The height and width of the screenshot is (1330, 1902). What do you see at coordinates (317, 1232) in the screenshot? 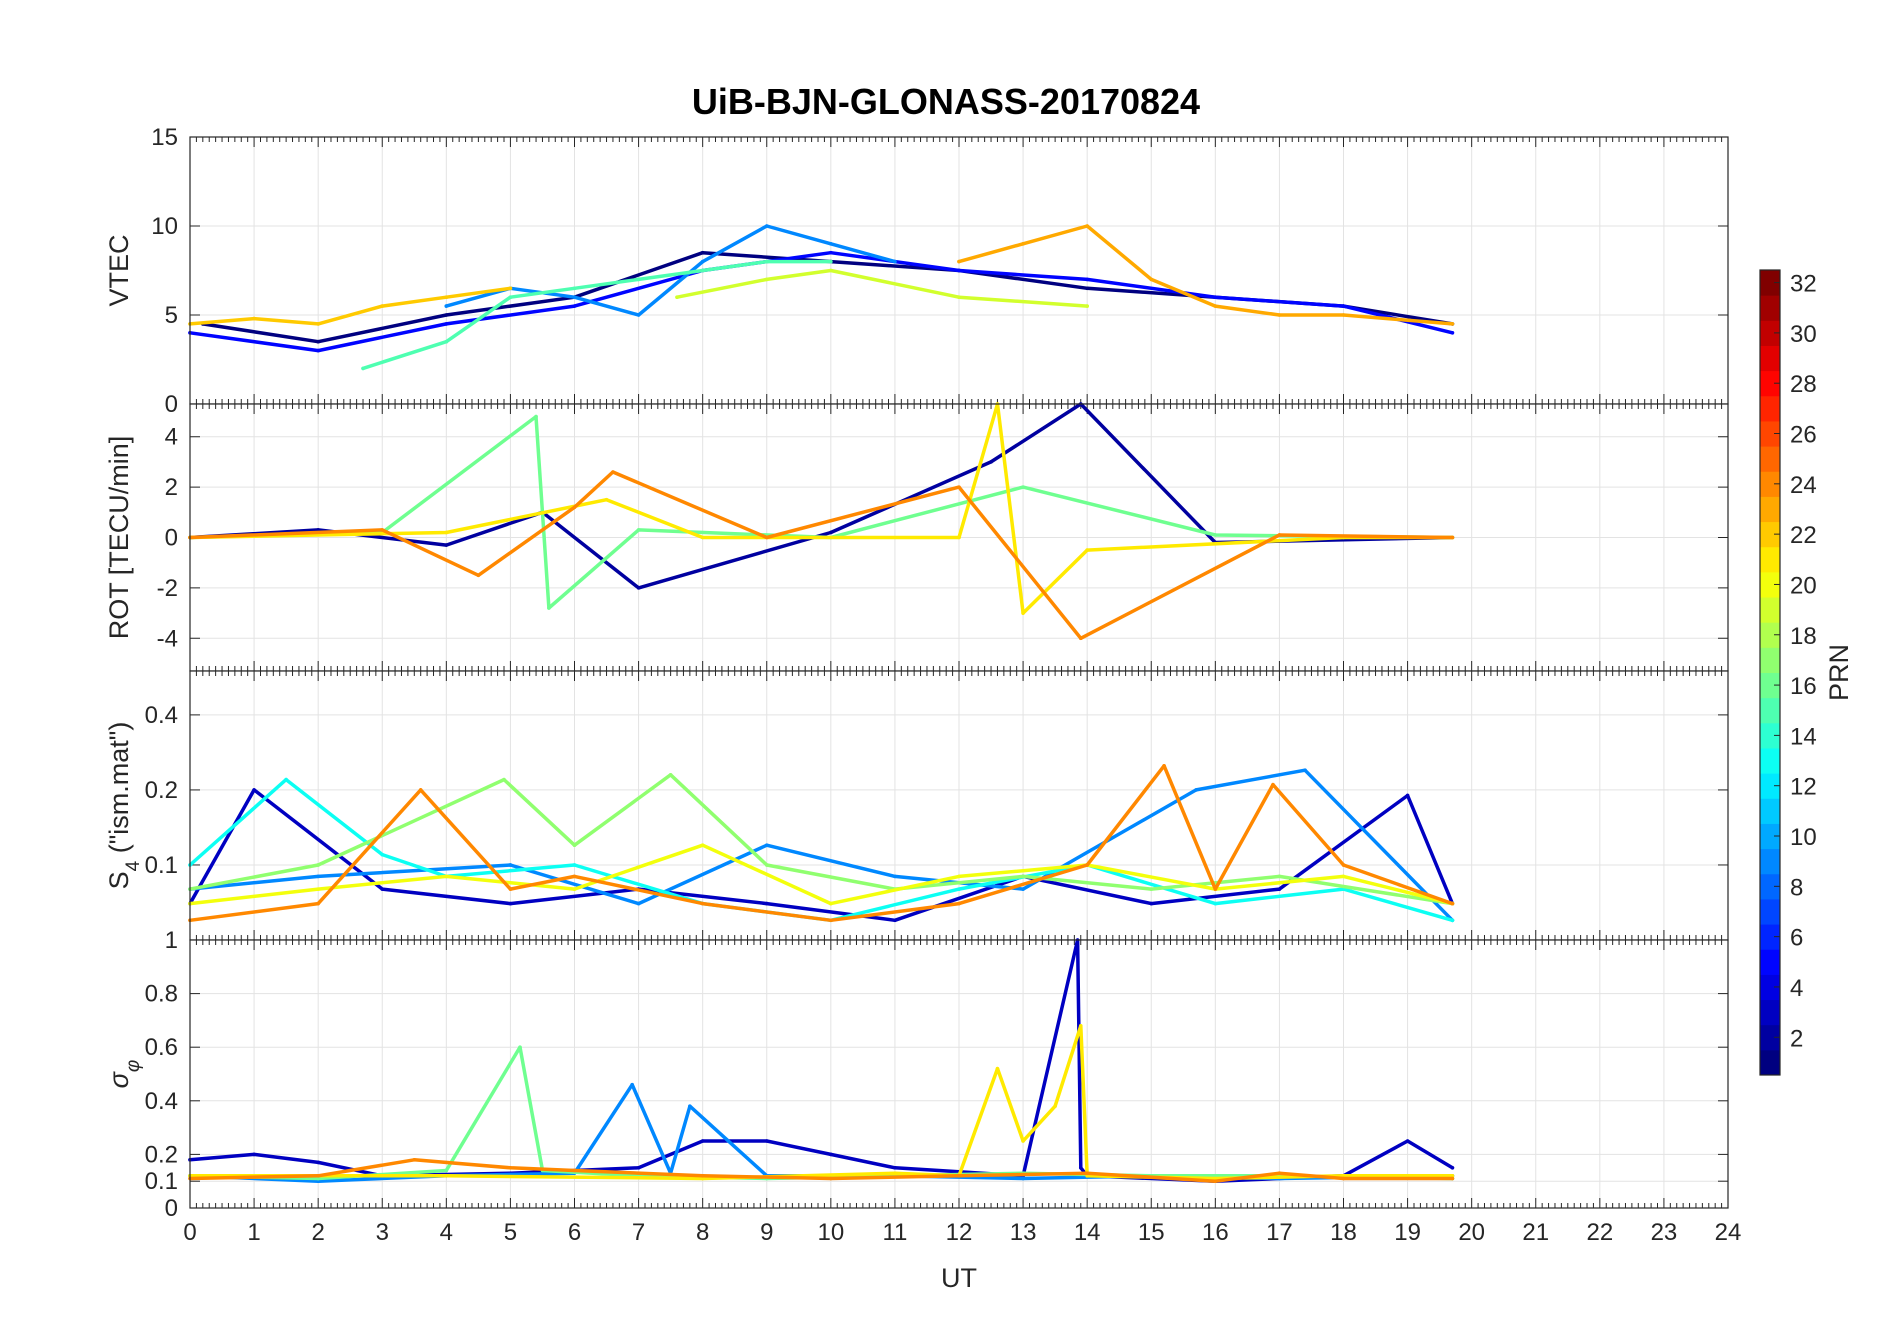
I see `x-tick-label: 2` at bounding box center [317, 1232].